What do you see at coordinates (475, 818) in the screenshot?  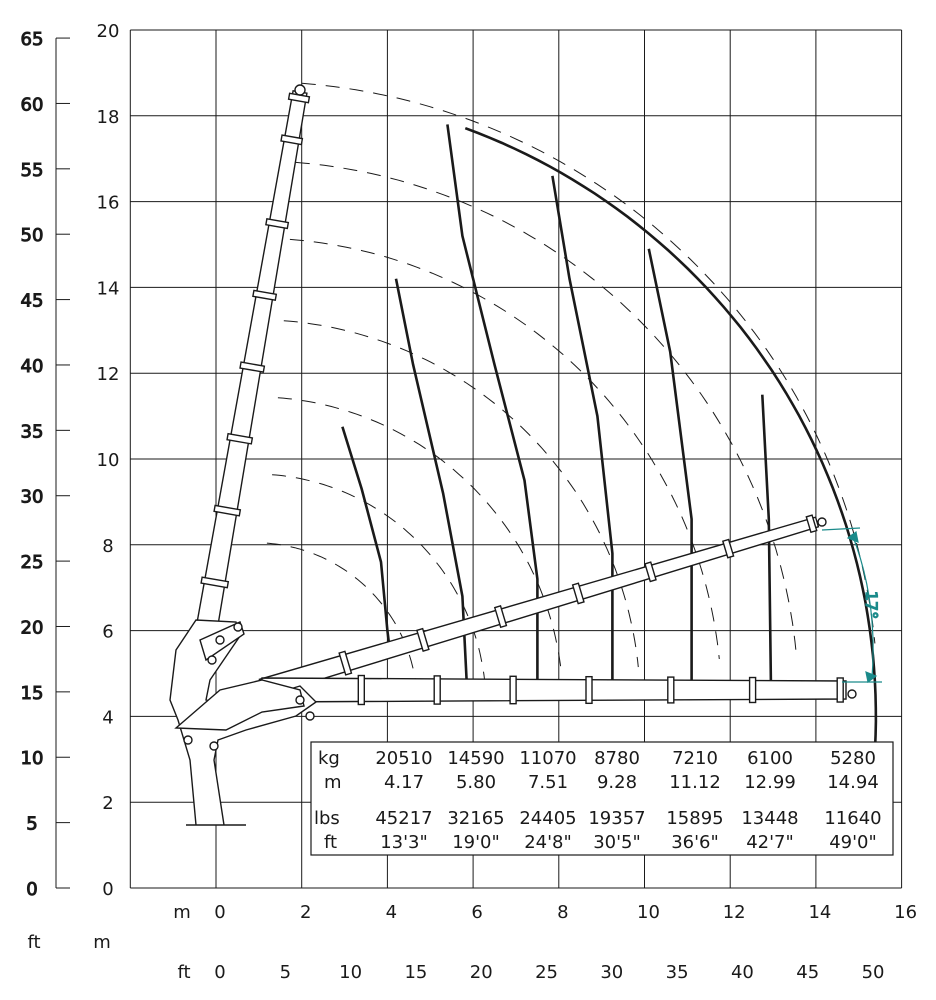 I see `load-table-lbs-cell: 32165` at bounding box center [475, 818].